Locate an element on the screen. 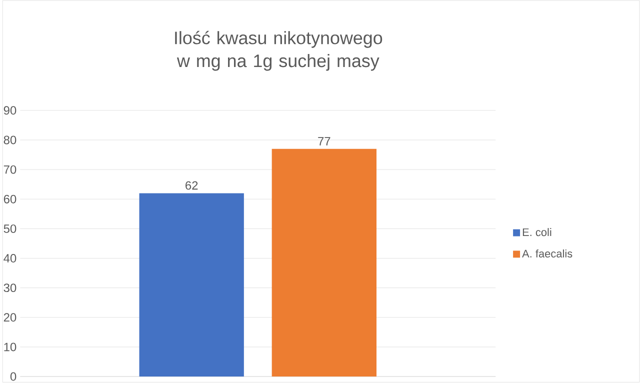  data-label: 62 is located at coordinates (192, 185).